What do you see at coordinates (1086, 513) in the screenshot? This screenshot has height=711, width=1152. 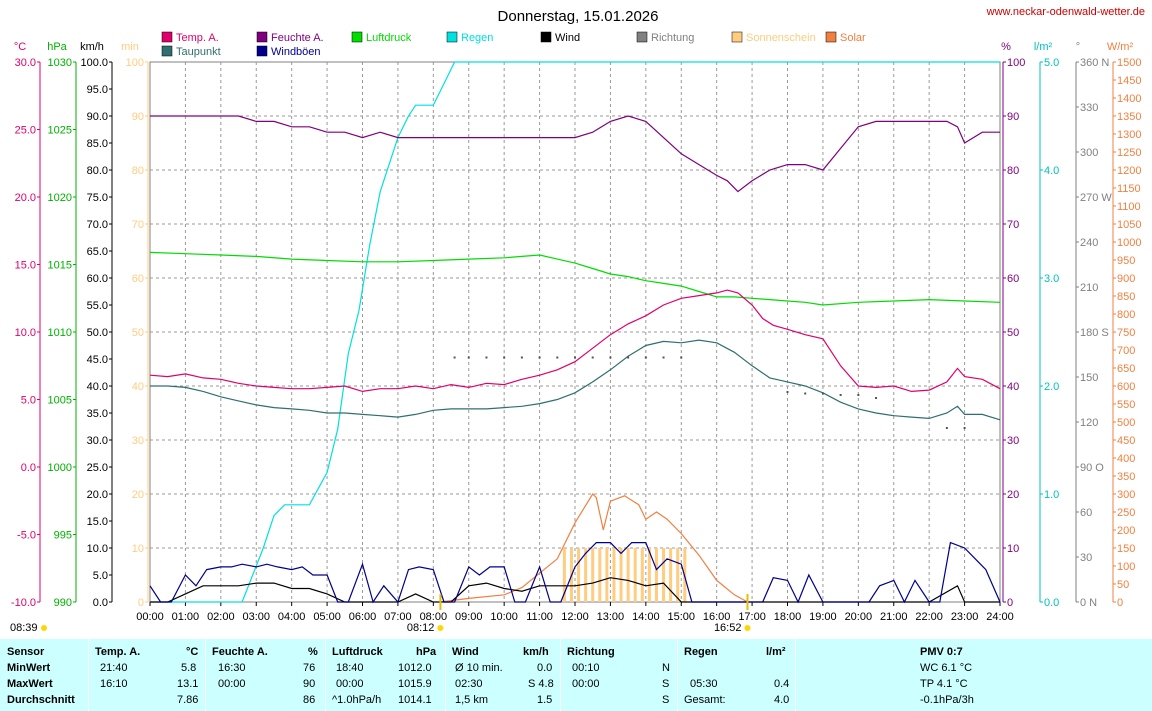 I see `direction-tick-label: 60` at bounding box center [1086, 513].